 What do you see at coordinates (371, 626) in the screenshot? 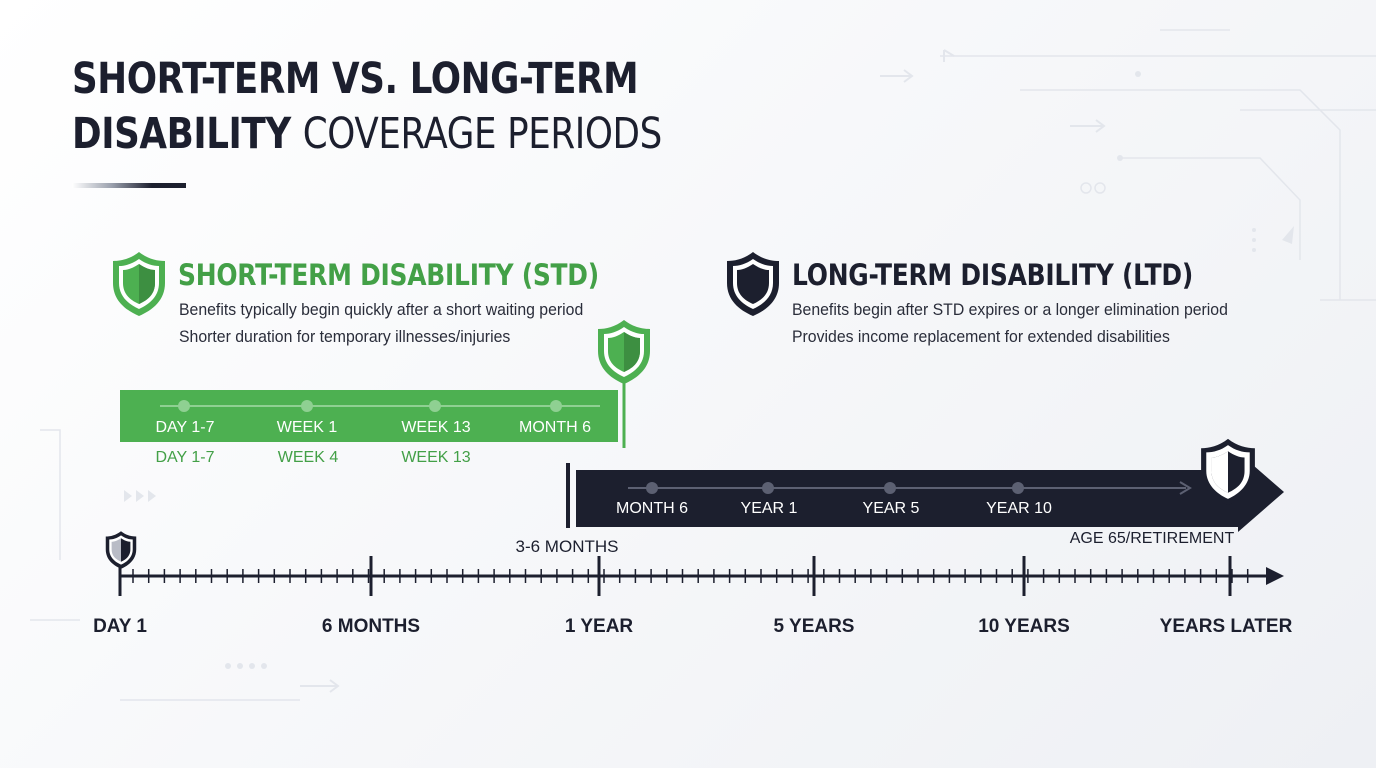
I see `timeline-label: 6 MONTHS` at bounding box center [371, 626].